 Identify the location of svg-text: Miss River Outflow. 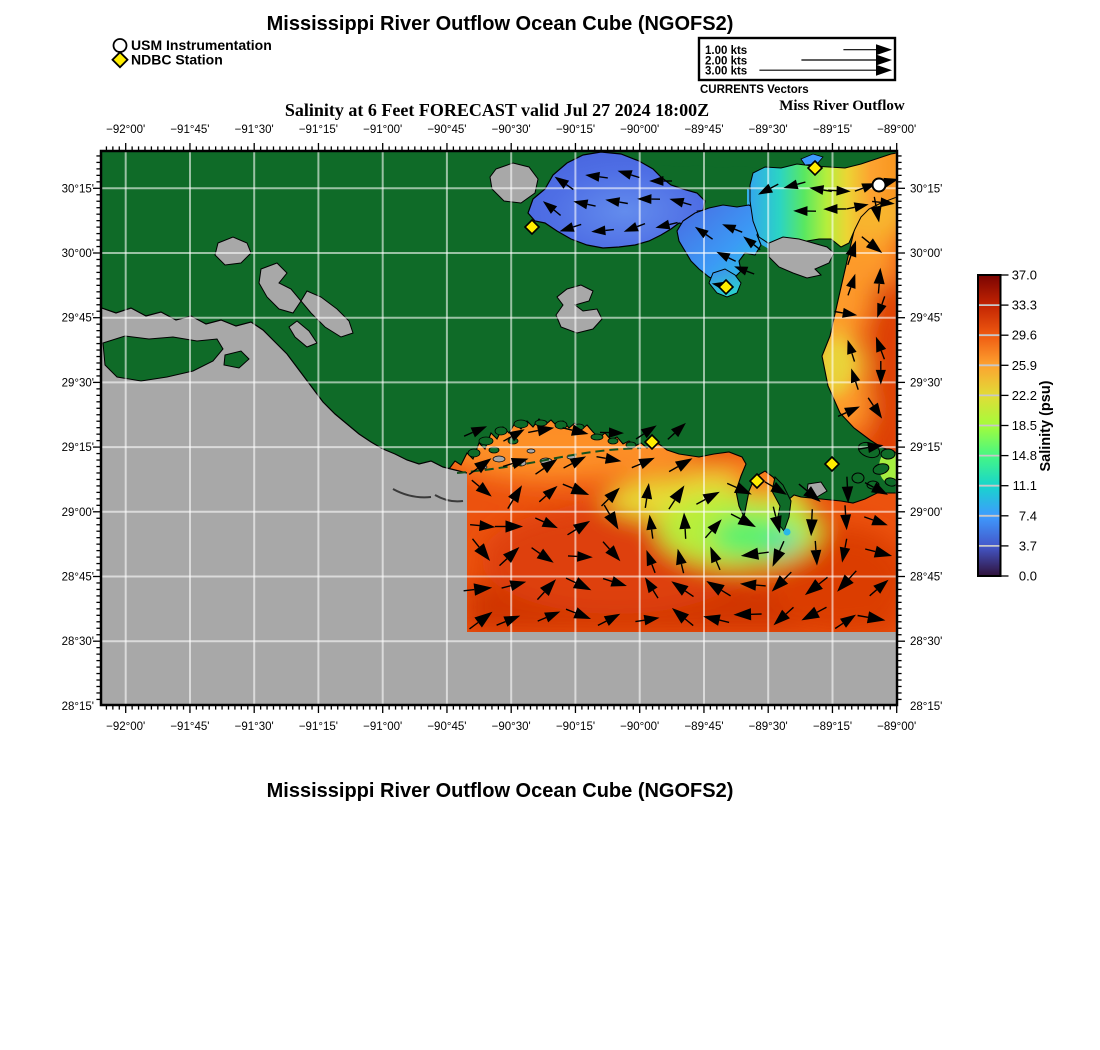
(842, 106).